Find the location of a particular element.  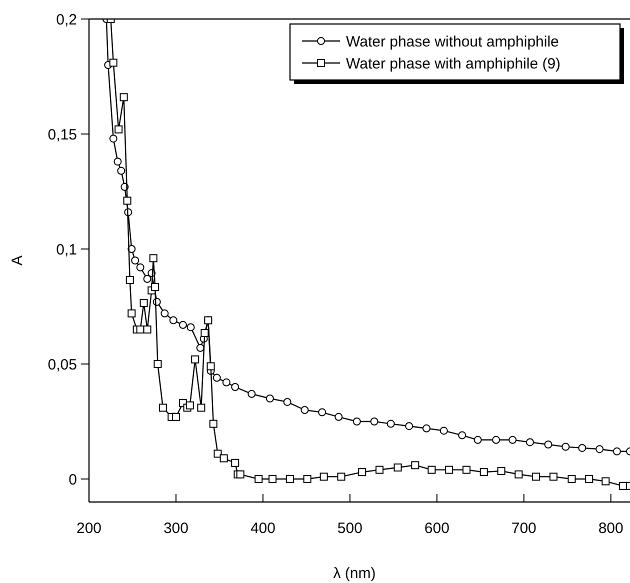

x-tick-label: 400 is located at coordinates (263, 528).